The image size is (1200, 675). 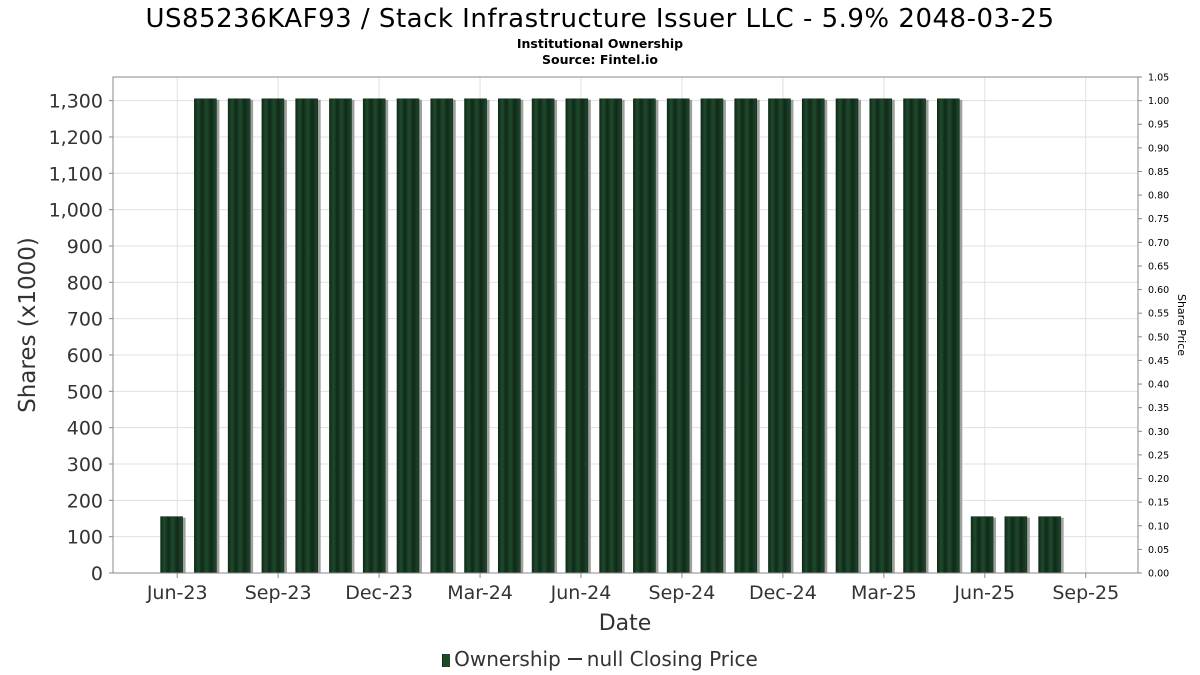 I want to click on x-tick-label: Mar-25, so click(x=884, y=593).